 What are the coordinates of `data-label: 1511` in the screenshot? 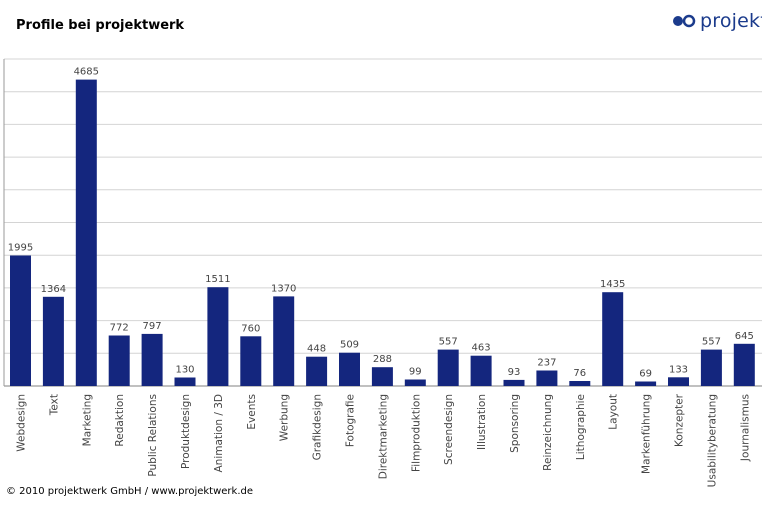 It's located at (217, 279).